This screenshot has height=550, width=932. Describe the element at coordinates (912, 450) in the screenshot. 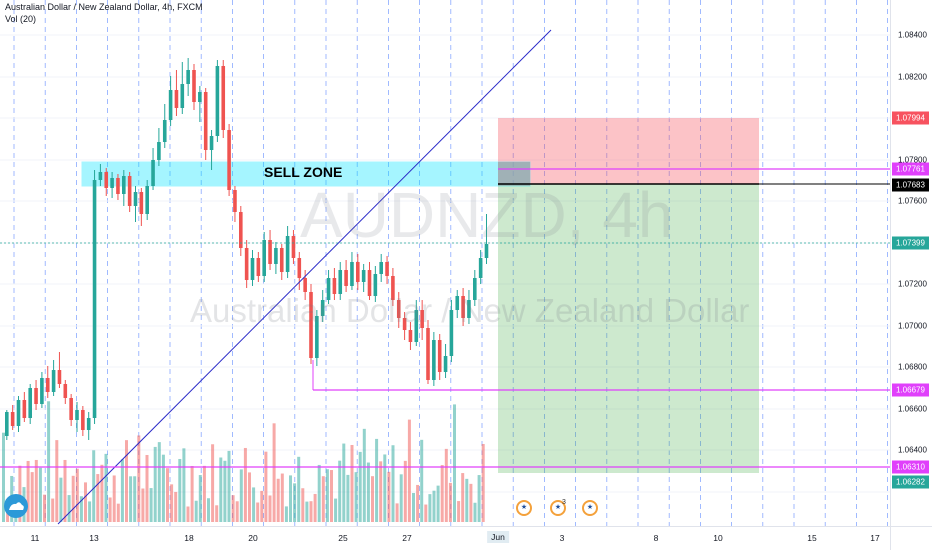

I see `price-tick: 1.06400` at that location.